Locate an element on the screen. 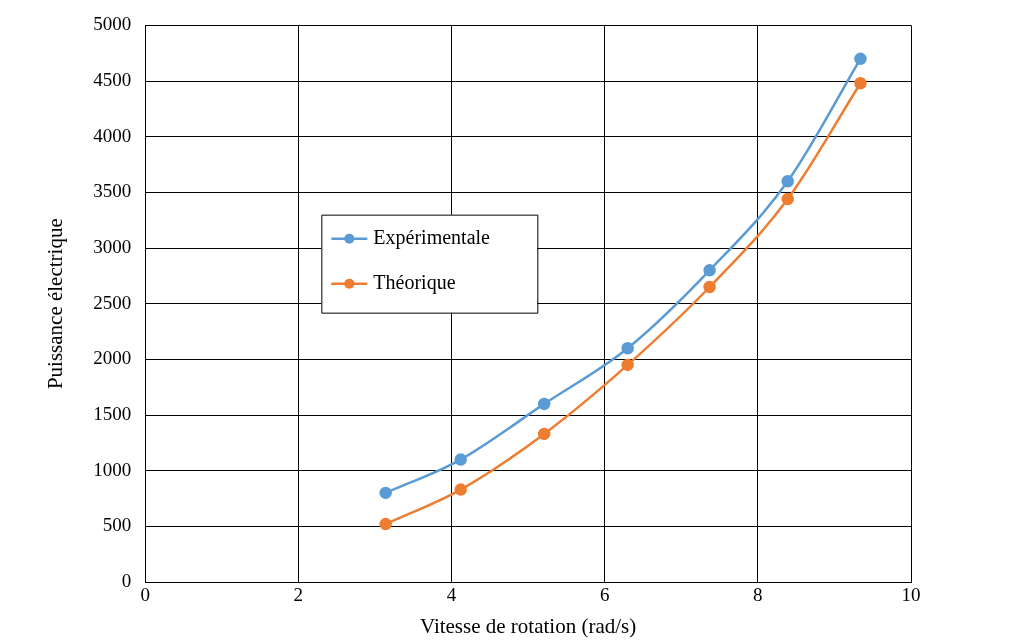 This screenshot has height=644, width=1021. x-tick-label: 8 is located at coordinates (758, 595).